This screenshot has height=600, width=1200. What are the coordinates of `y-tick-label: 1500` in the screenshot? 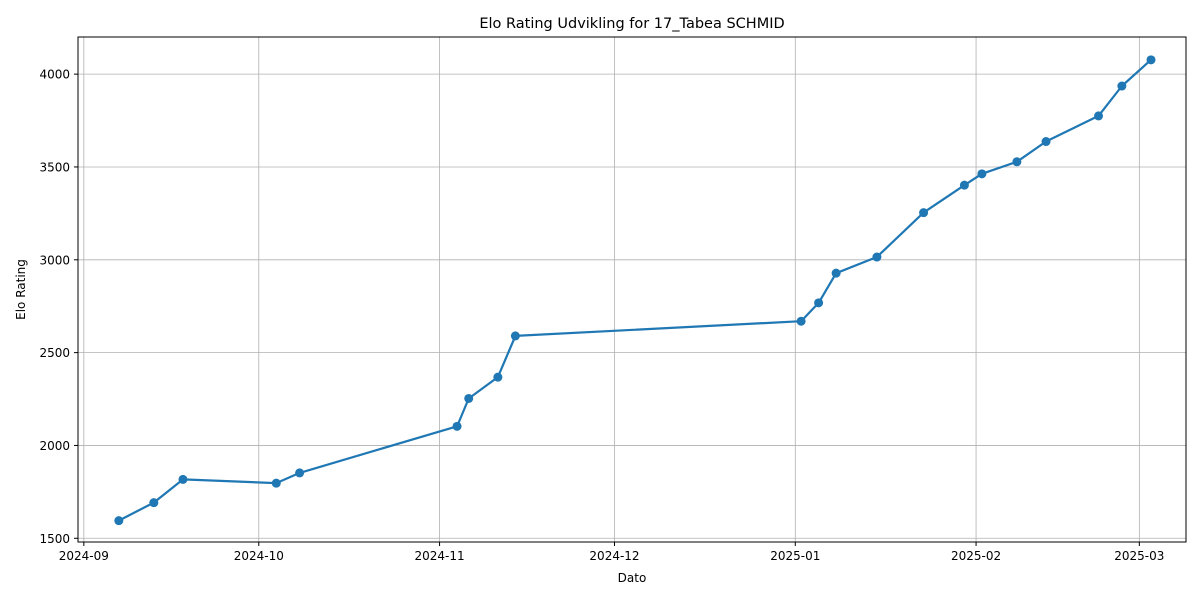 It's located at (54, 539).